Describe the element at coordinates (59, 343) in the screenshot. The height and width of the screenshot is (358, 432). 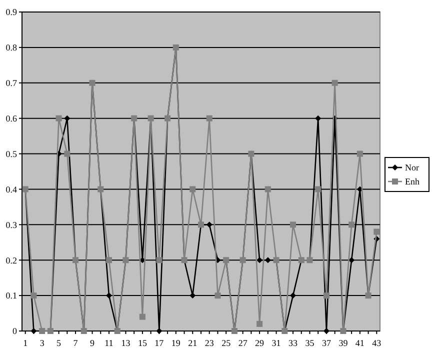
I see `x-tick-label: 5` at that location.